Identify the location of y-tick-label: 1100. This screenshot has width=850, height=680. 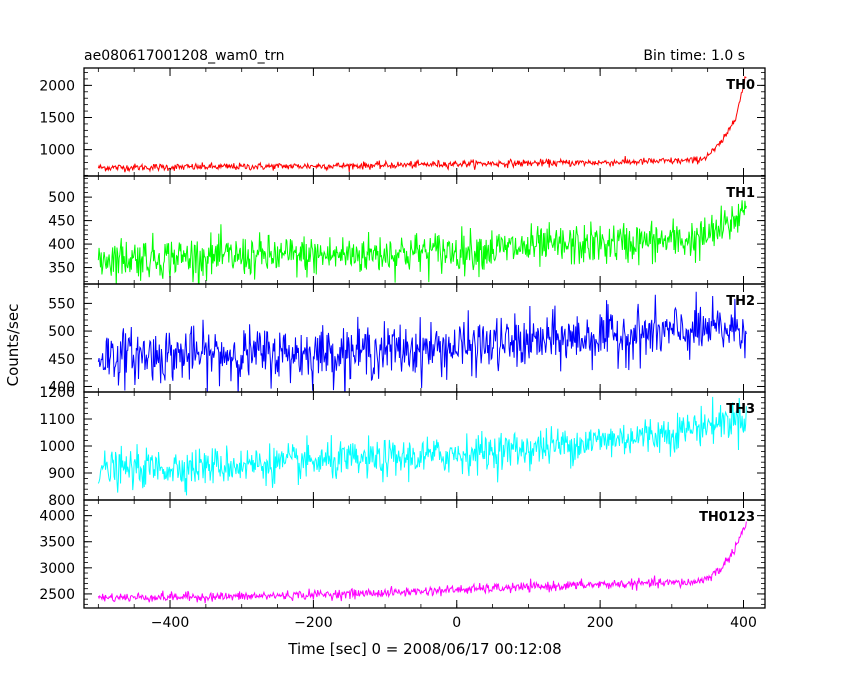
(57, 420).